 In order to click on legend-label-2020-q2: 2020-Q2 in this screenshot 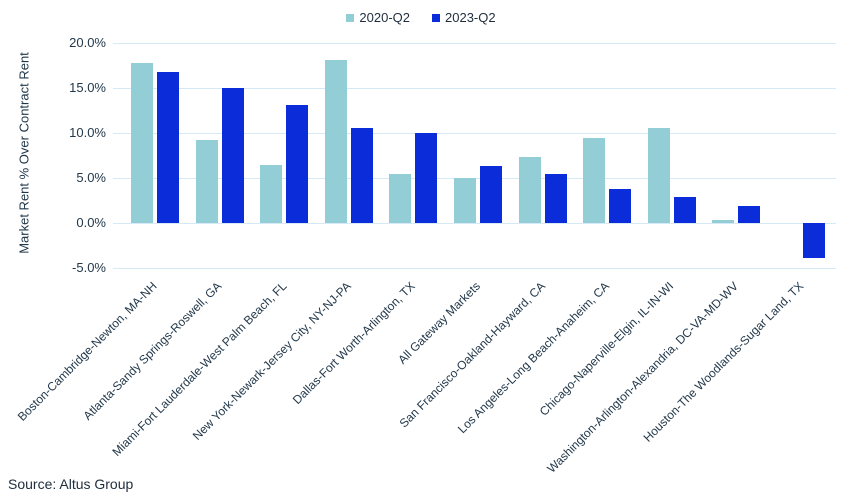, I will do `click(384, 17)`.